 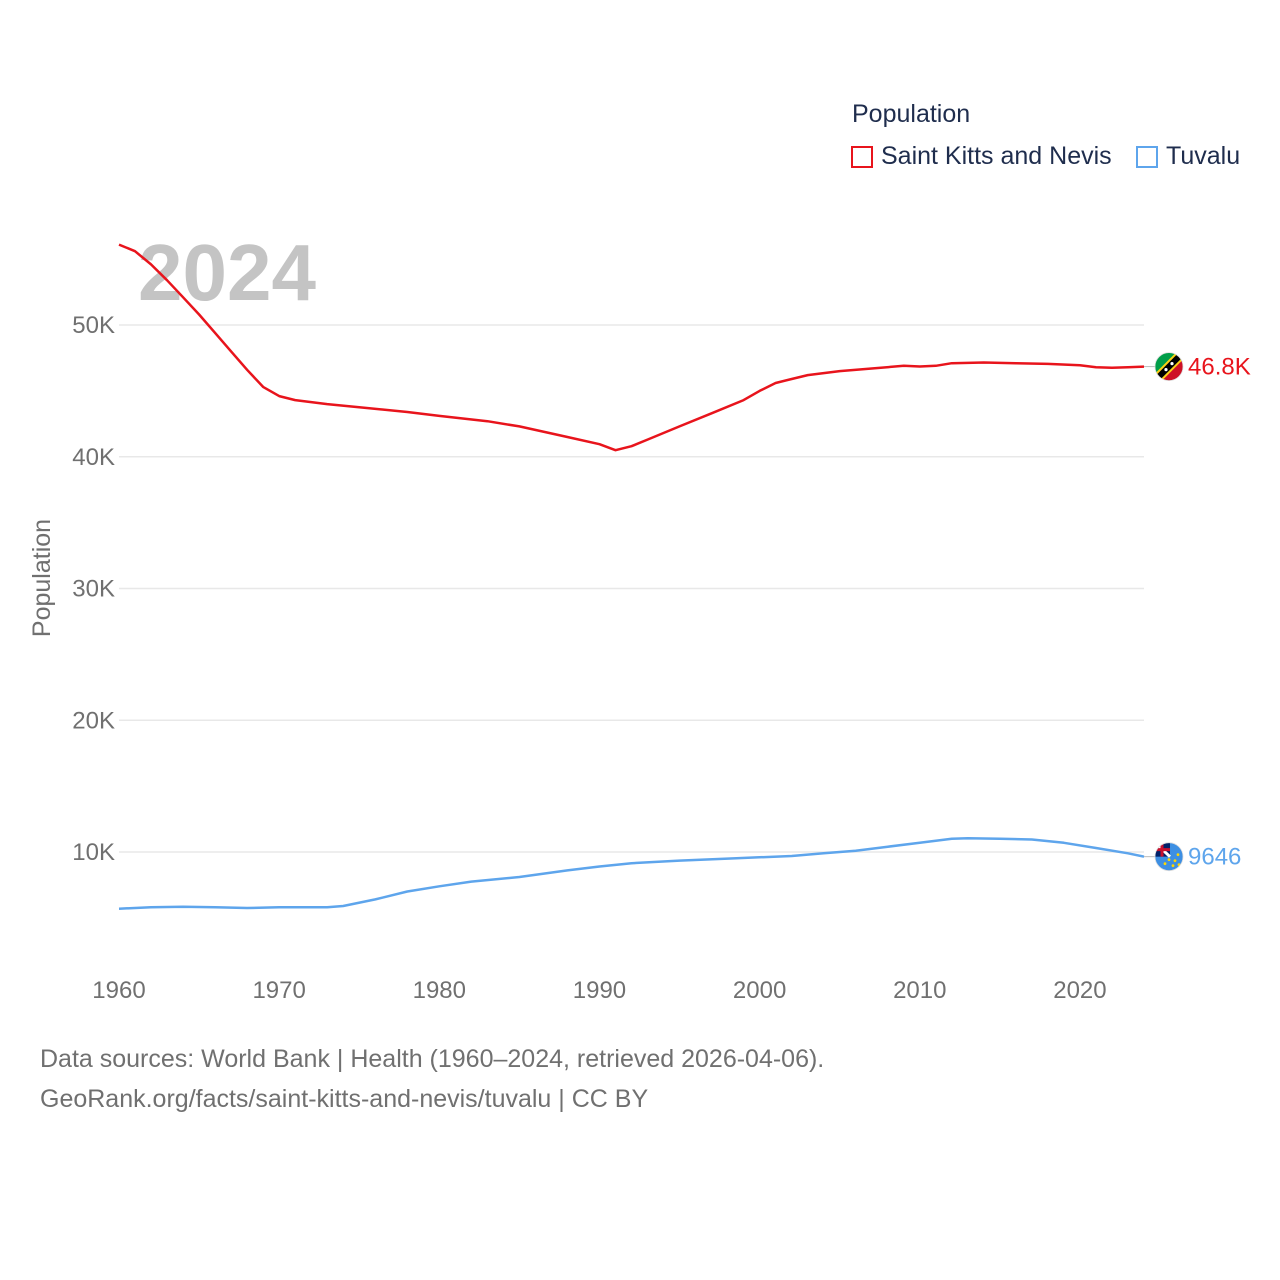 What do you see at coordinates (1169, 857) in the screenshot?
I see `tuvalu-flag-icon` at bounding box center [1169, 857].